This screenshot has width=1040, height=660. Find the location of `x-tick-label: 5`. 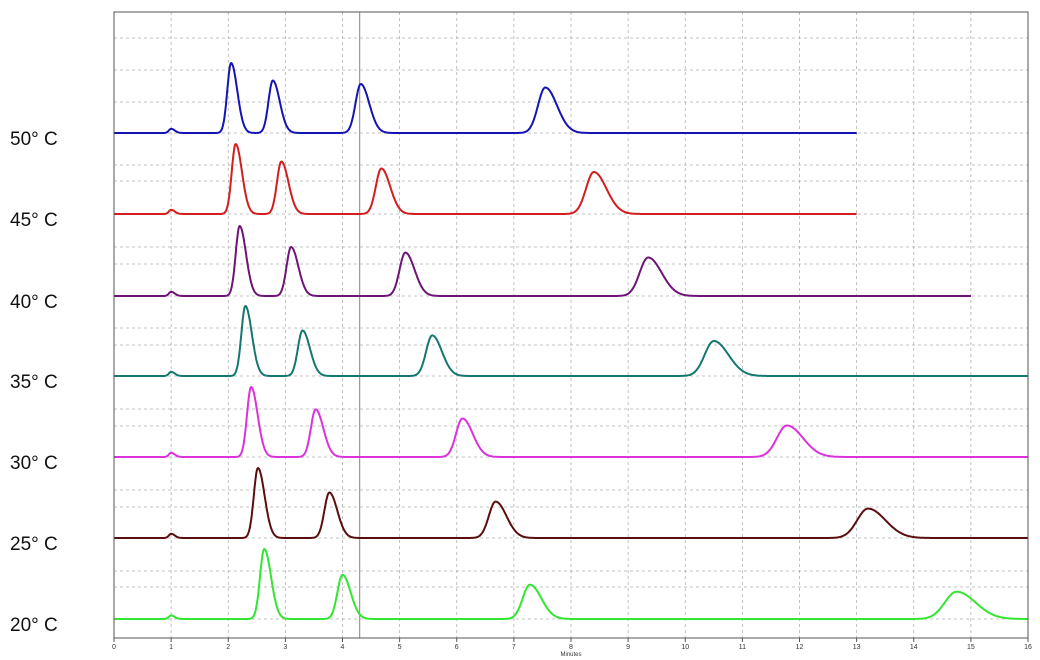

x-tick-label: 5 is located at coordinates (400, 647).